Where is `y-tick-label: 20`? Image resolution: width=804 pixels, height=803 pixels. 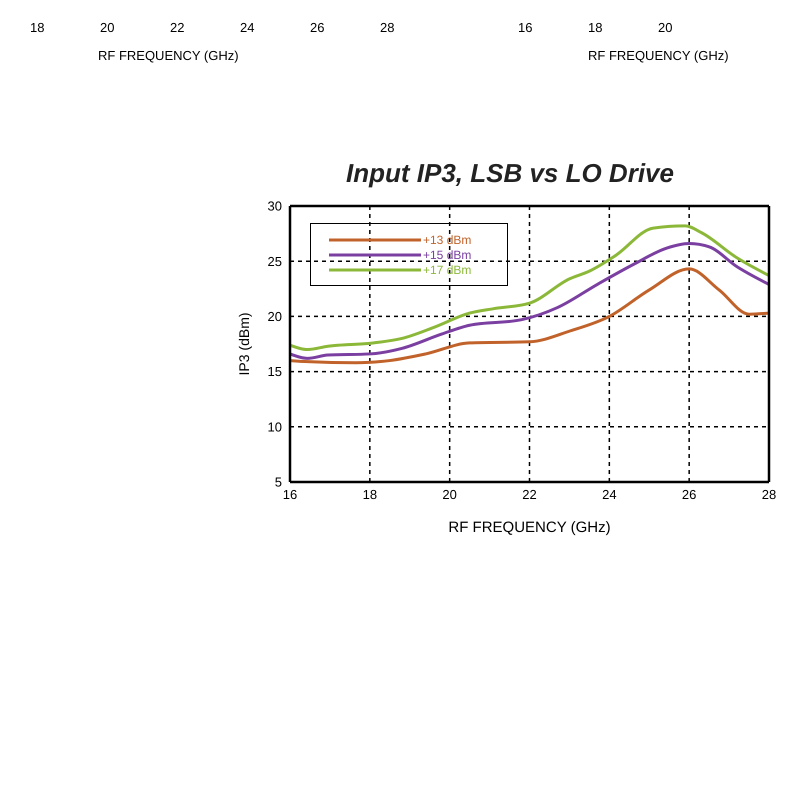 y-tick-label: 20 is located at coordinates (275, 316).